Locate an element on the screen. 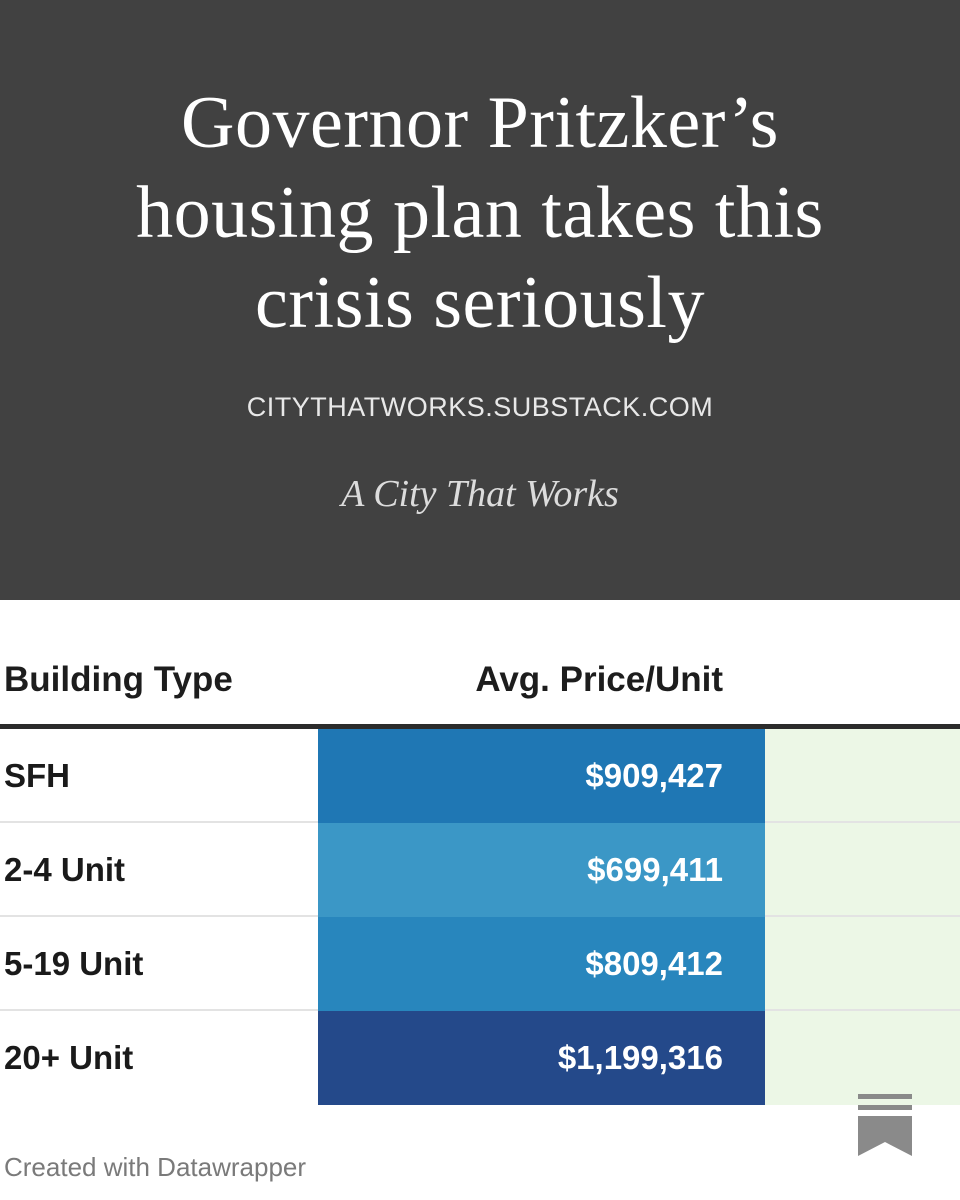  row-label: SFH is located at coordinates (37, 775).